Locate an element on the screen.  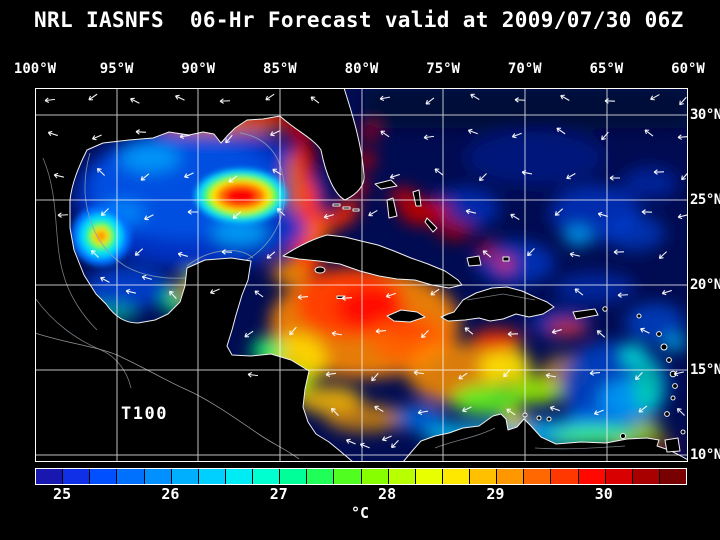
st-martin is located at coordinates (639, 316).